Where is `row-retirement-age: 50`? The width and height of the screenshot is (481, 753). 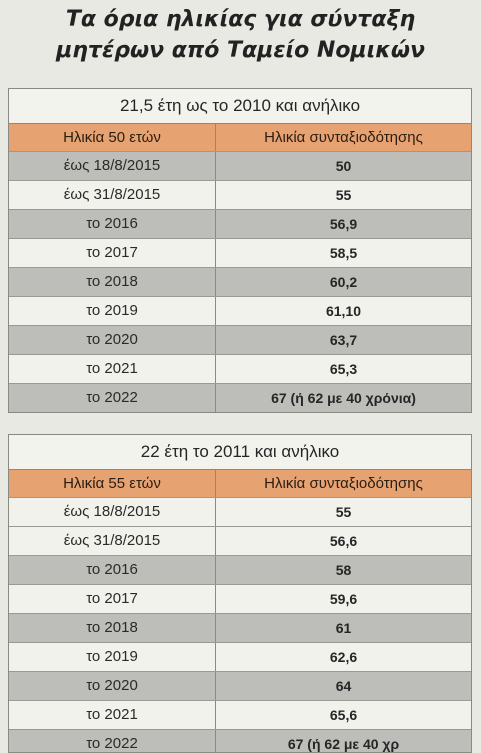
row-retirement-age: 50 is located at coordinates (343, 166).